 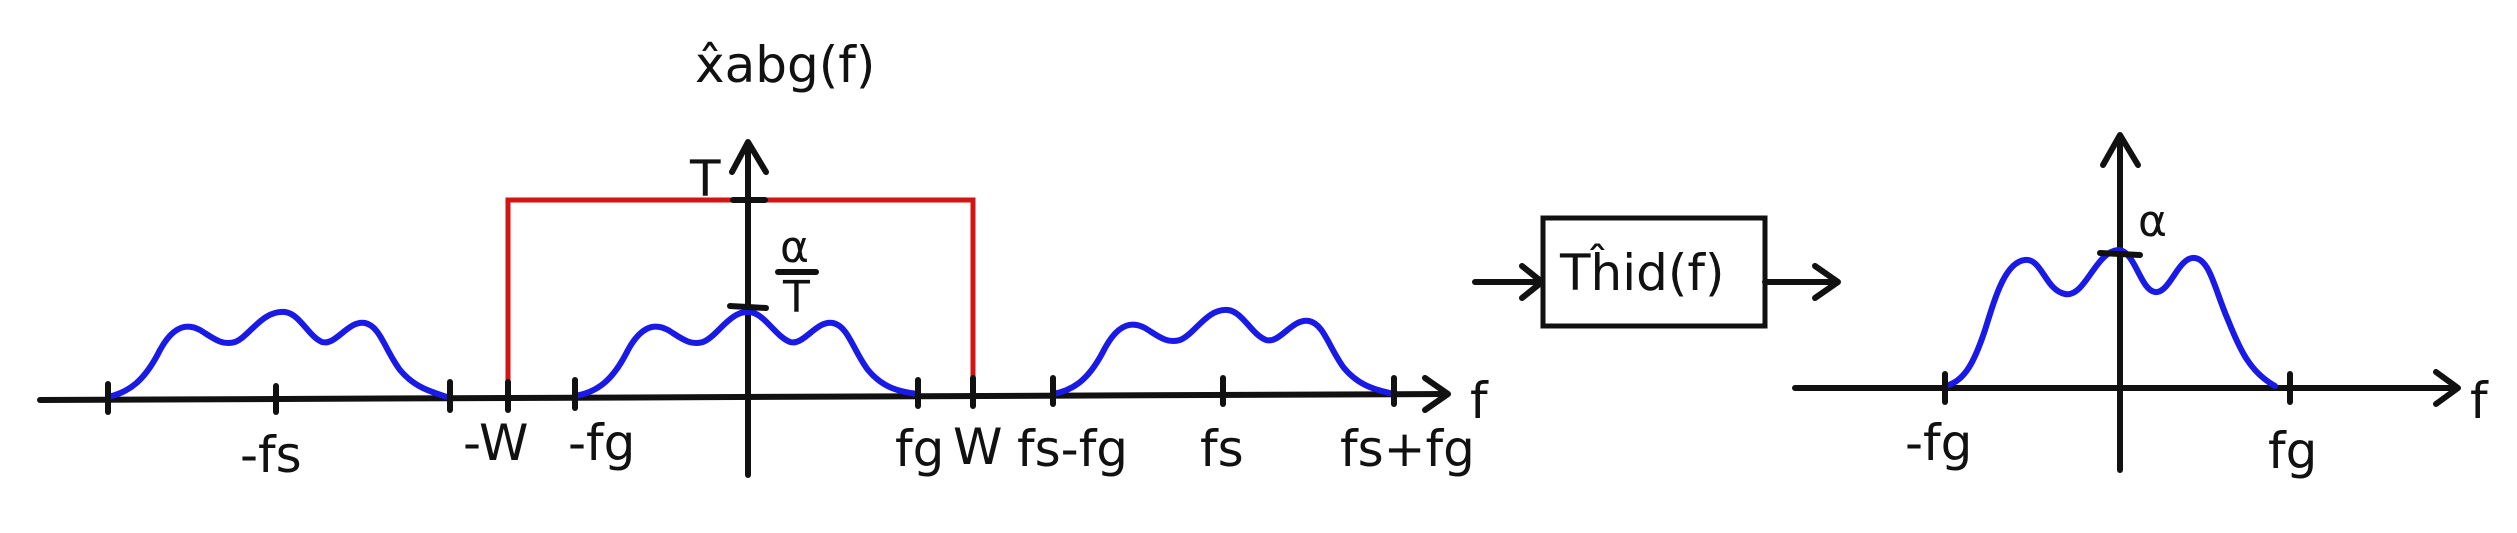 What do you see at coordinates (601, 443) in the screenshot?
I see `tick-label-minus-fg: -fg` at bounding box center [601, 443].